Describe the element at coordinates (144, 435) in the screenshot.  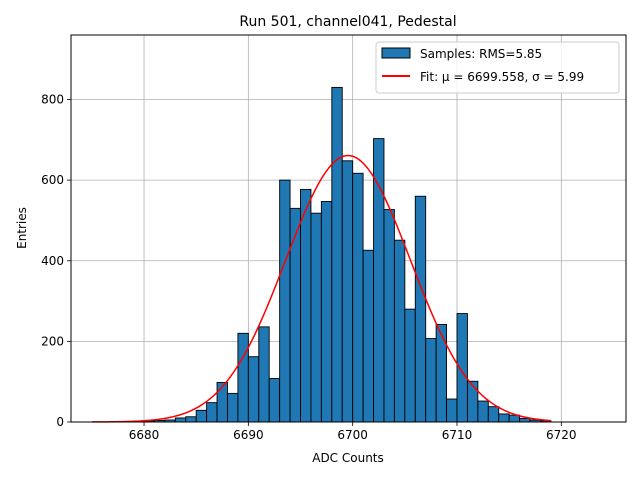
I see `x-tick-label: 6680` at that location.